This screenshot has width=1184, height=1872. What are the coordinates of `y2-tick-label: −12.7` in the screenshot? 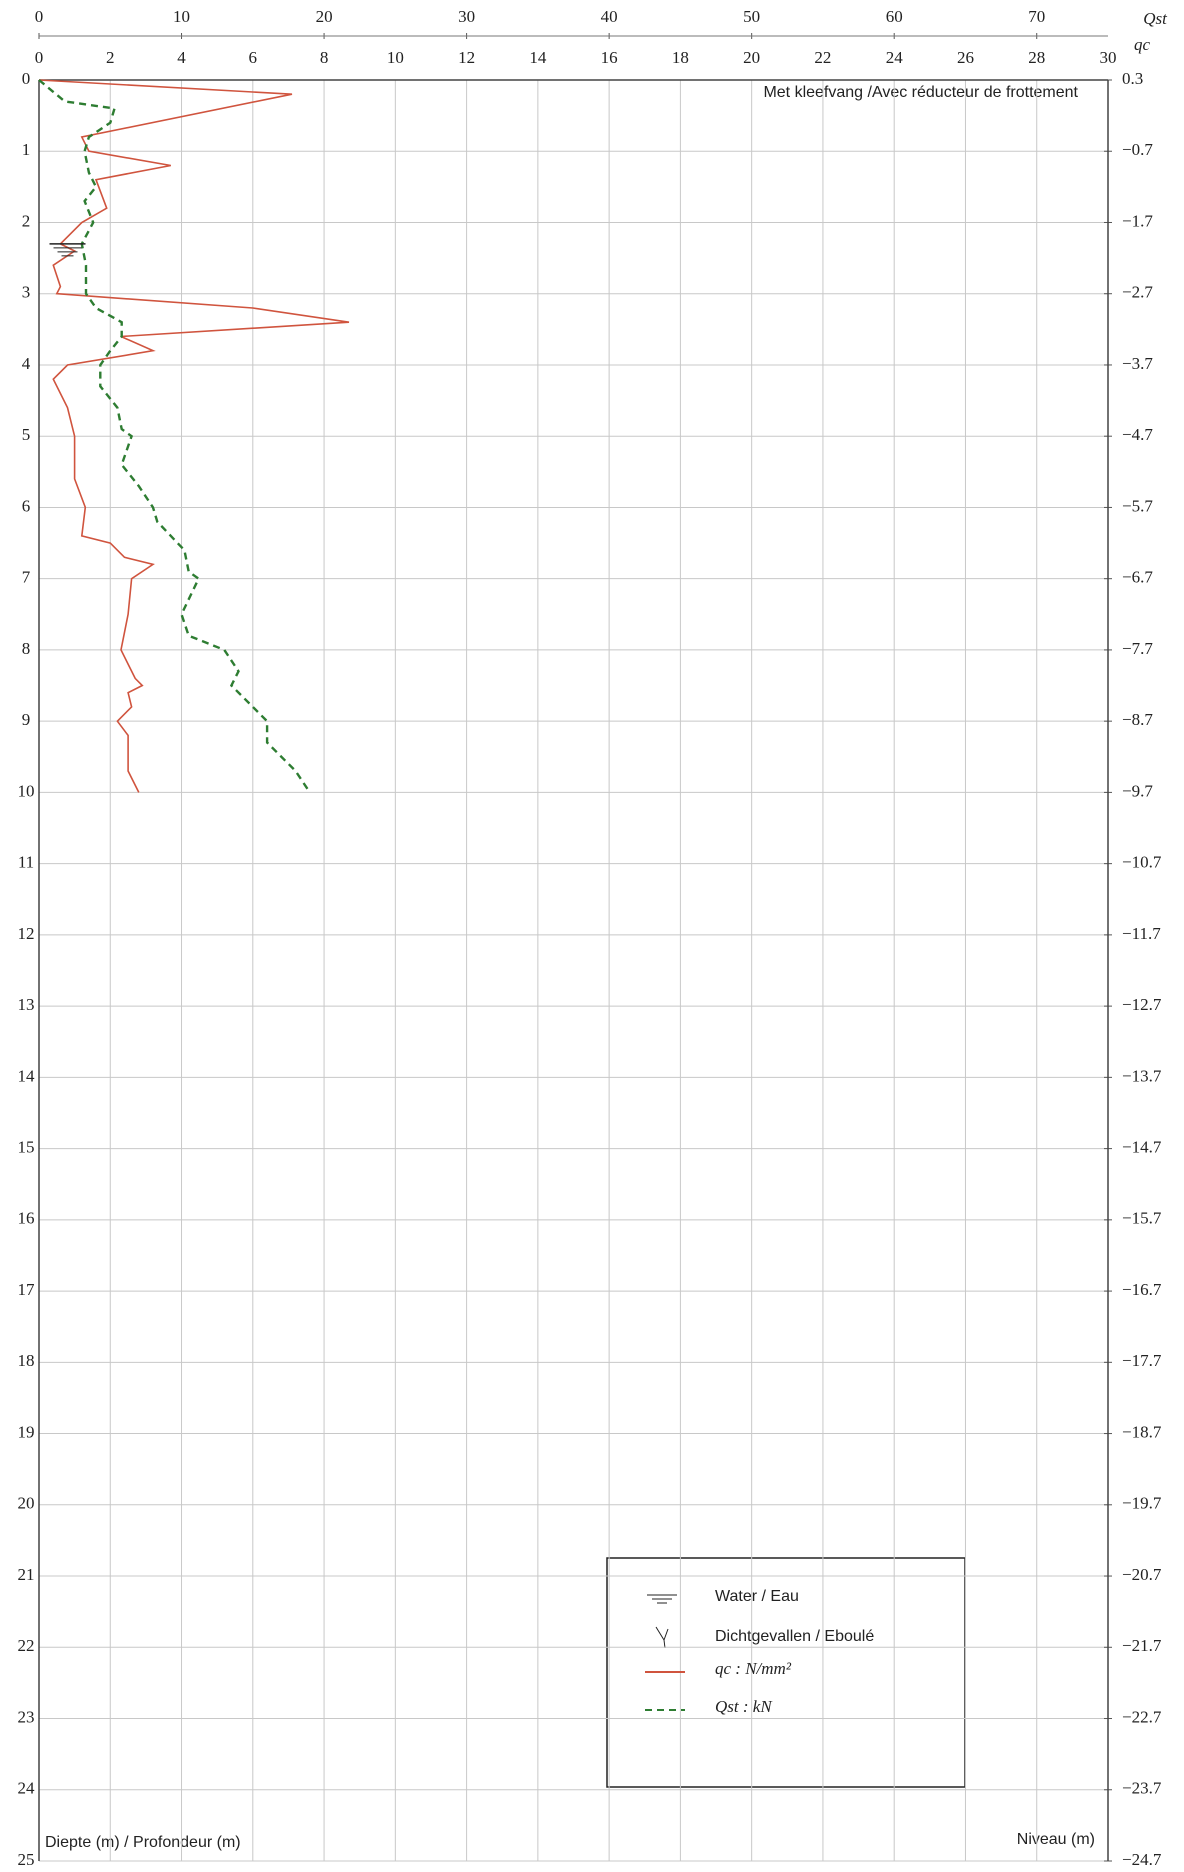 It's located at (1142, 1004).